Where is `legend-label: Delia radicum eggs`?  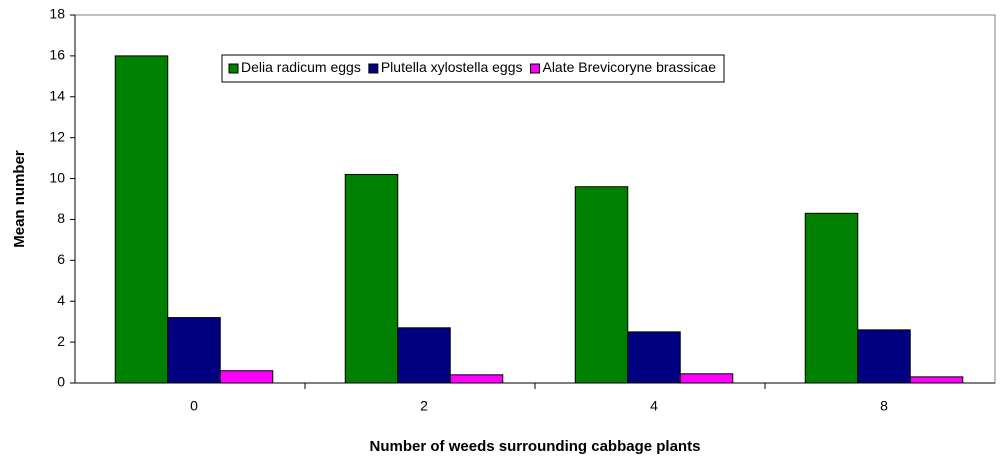
legend-label: Delia radicum eggs is located at coordinates (301, 67).